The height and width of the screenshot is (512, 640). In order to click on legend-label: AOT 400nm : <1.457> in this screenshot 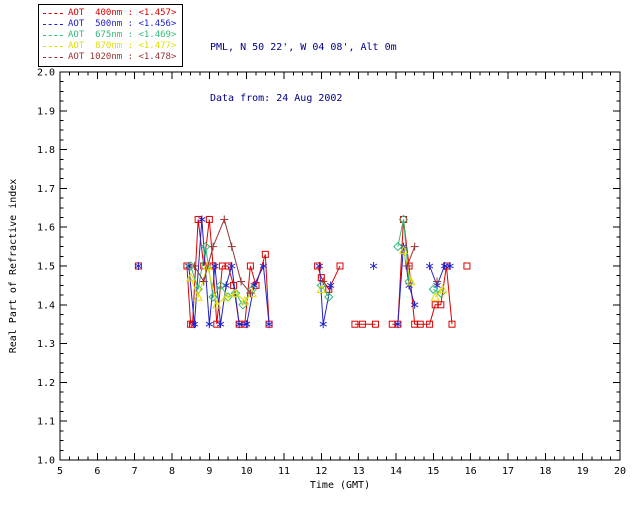, I will do `click(122, 13)`.